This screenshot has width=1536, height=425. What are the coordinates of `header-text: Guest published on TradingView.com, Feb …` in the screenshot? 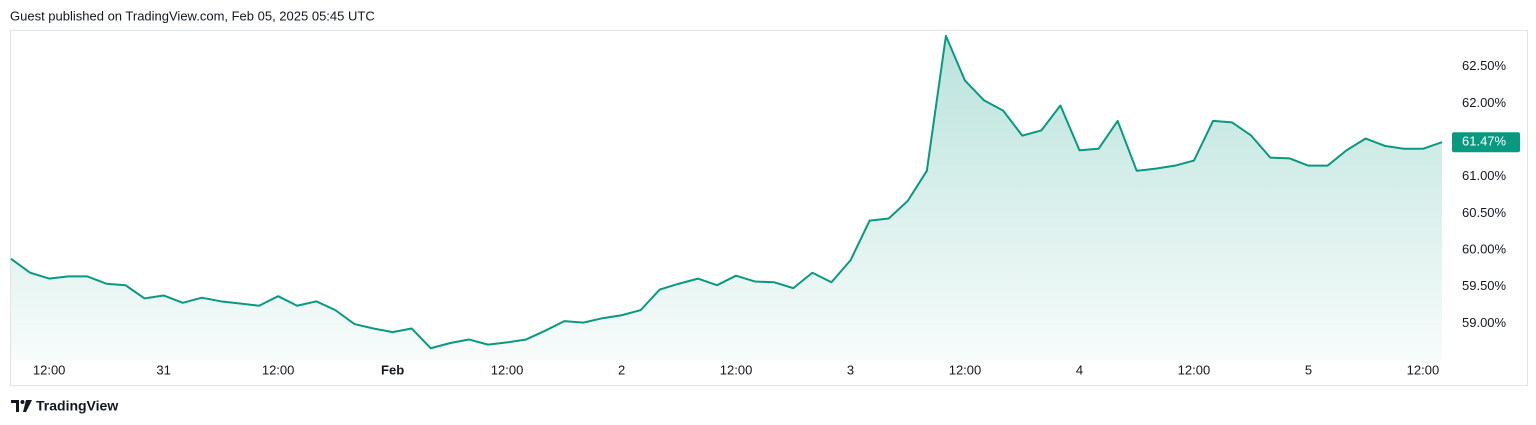 It's located at (192, 15).